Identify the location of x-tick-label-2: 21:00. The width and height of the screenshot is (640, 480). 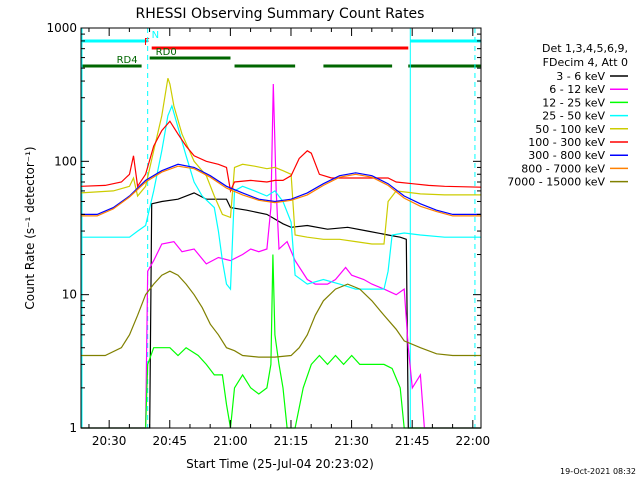
(230, 441).